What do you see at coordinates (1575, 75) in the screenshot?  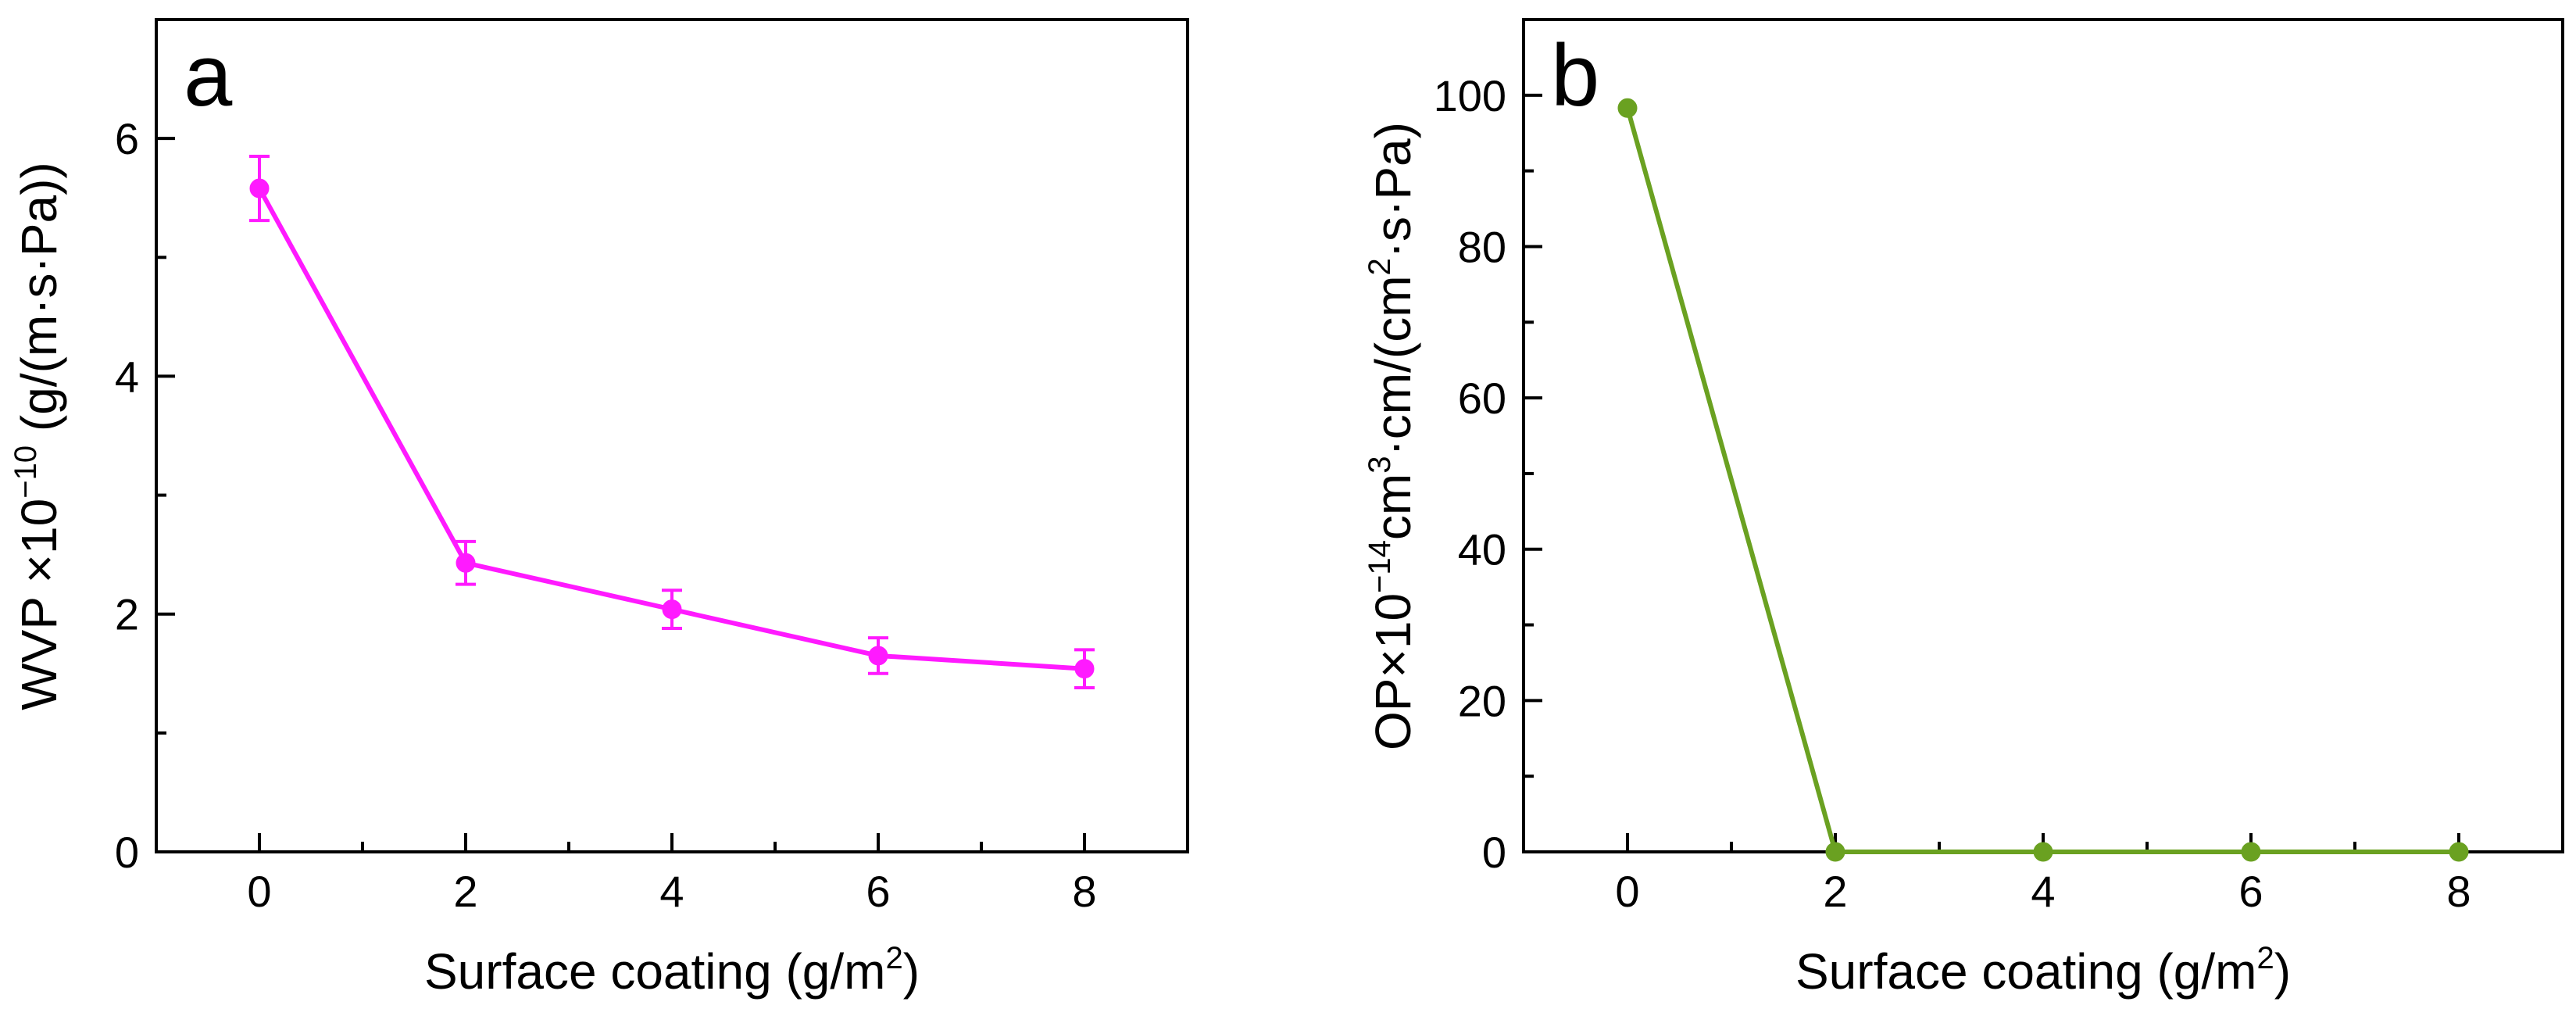 I see `panel-letter: b` at bounding box center [1575, 75].